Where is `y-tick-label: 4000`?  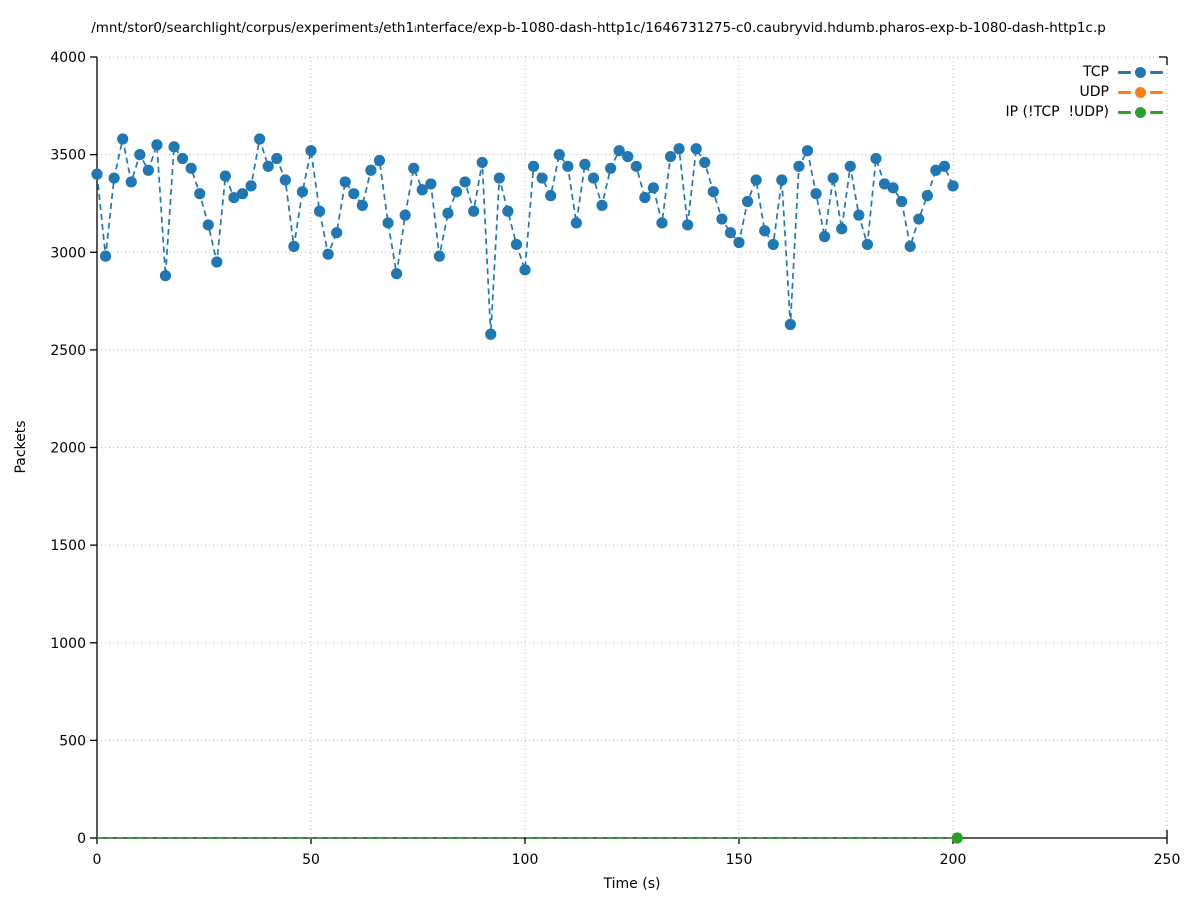 y-tick-label: 4000 is located at coordinates (68, 58).